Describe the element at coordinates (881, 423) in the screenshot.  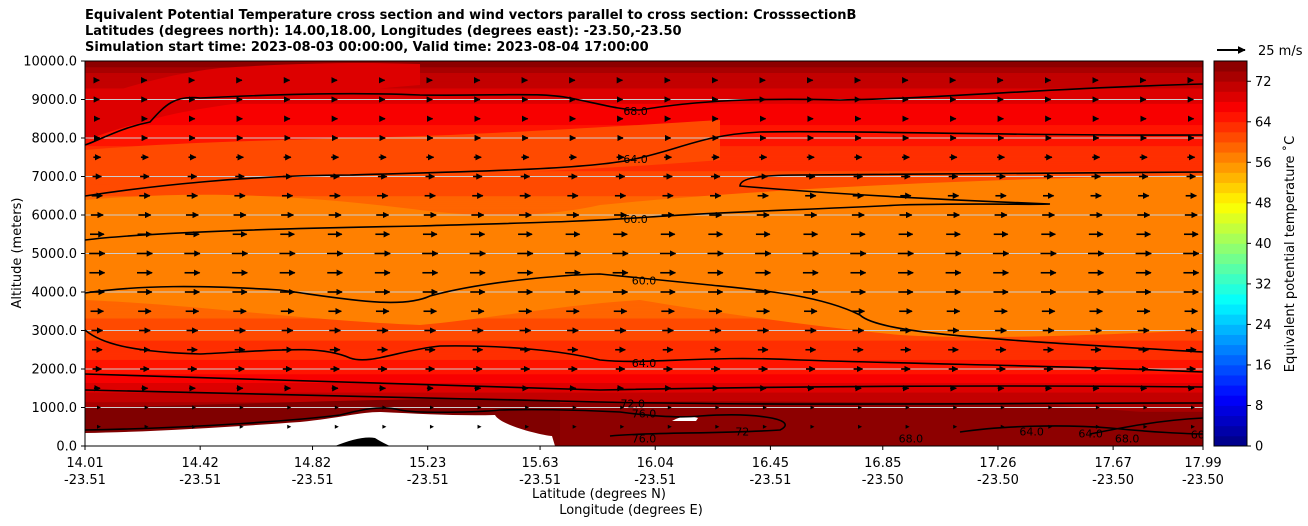
I see `theta-e-region` at that location.